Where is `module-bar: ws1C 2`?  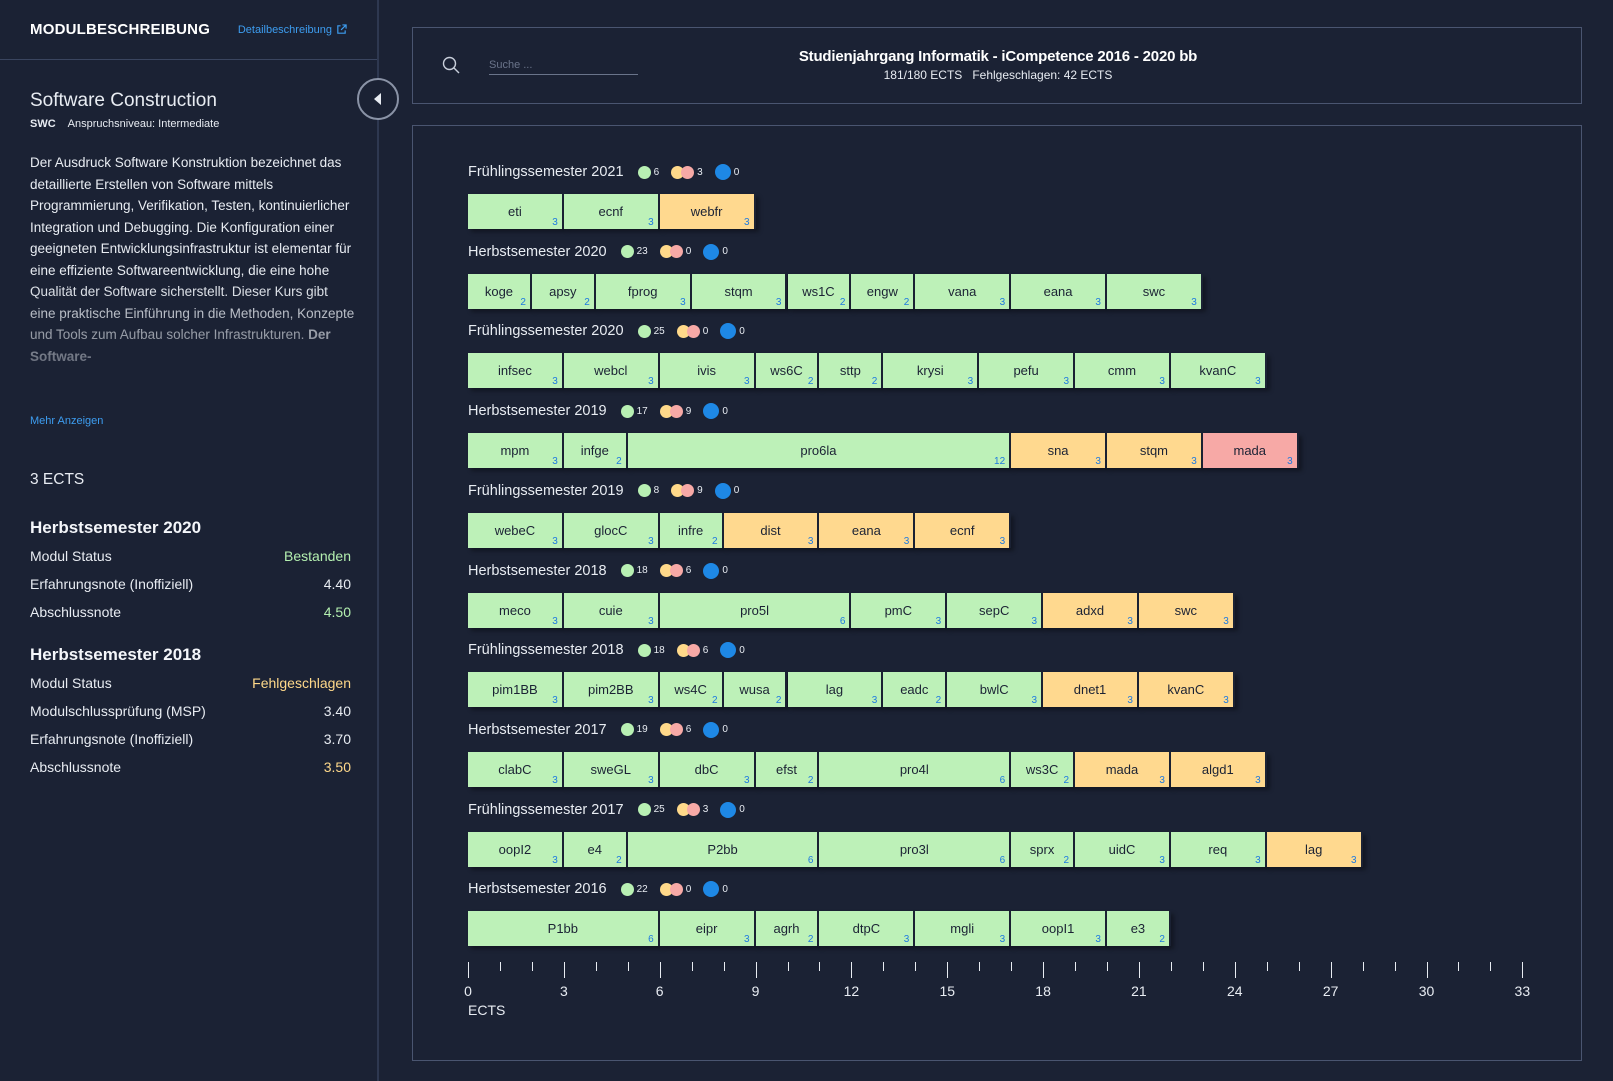
module-bar: ws1C 2 is located at coordinates (819, 291).